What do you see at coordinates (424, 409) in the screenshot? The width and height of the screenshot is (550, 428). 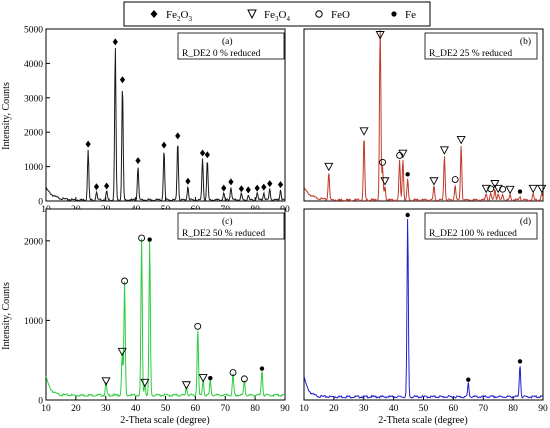 I see `x-tick-label: 50` at bounding box center [424, 409].